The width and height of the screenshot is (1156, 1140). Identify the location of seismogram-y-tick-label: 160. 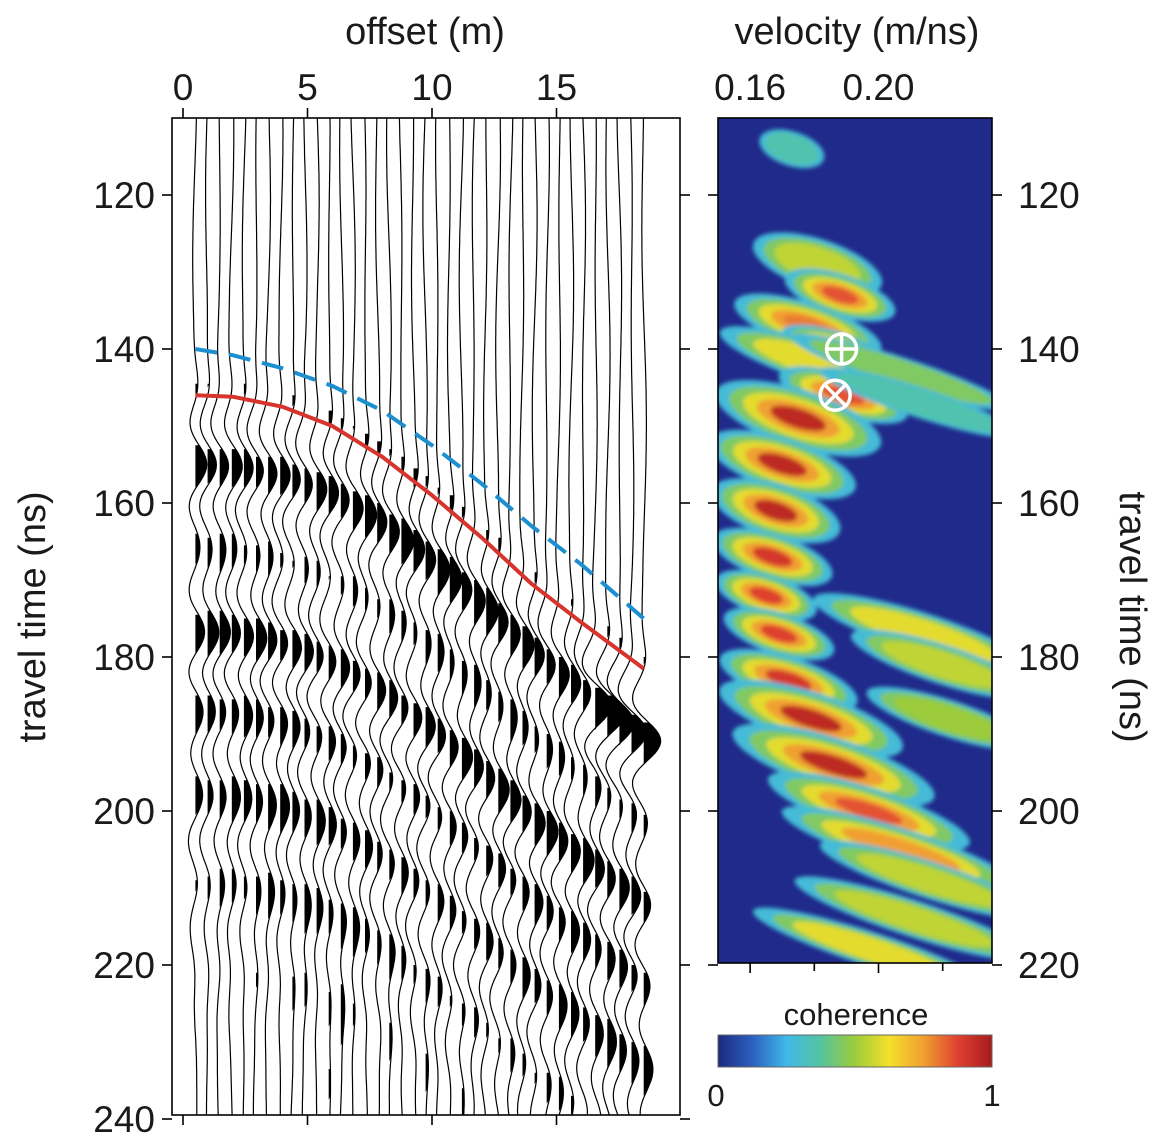
(124, 503).